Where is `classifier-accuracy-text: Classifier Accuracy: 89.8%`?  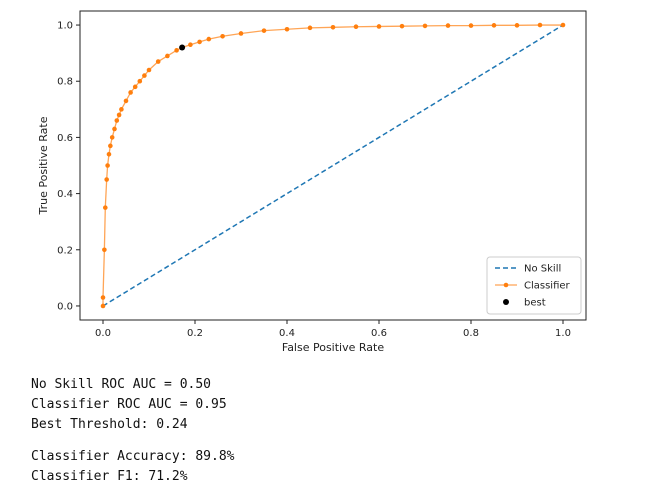
classifier-accuracy-text: Classifier Accuracy: 89.8% is located at coordinates (133, 456).